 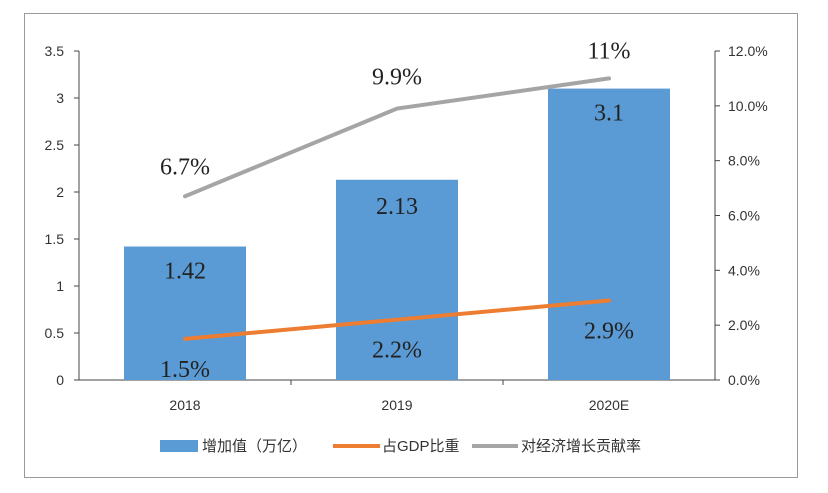 I want to click on right-tick-label: 8.0%, so click(x=744, y=161).